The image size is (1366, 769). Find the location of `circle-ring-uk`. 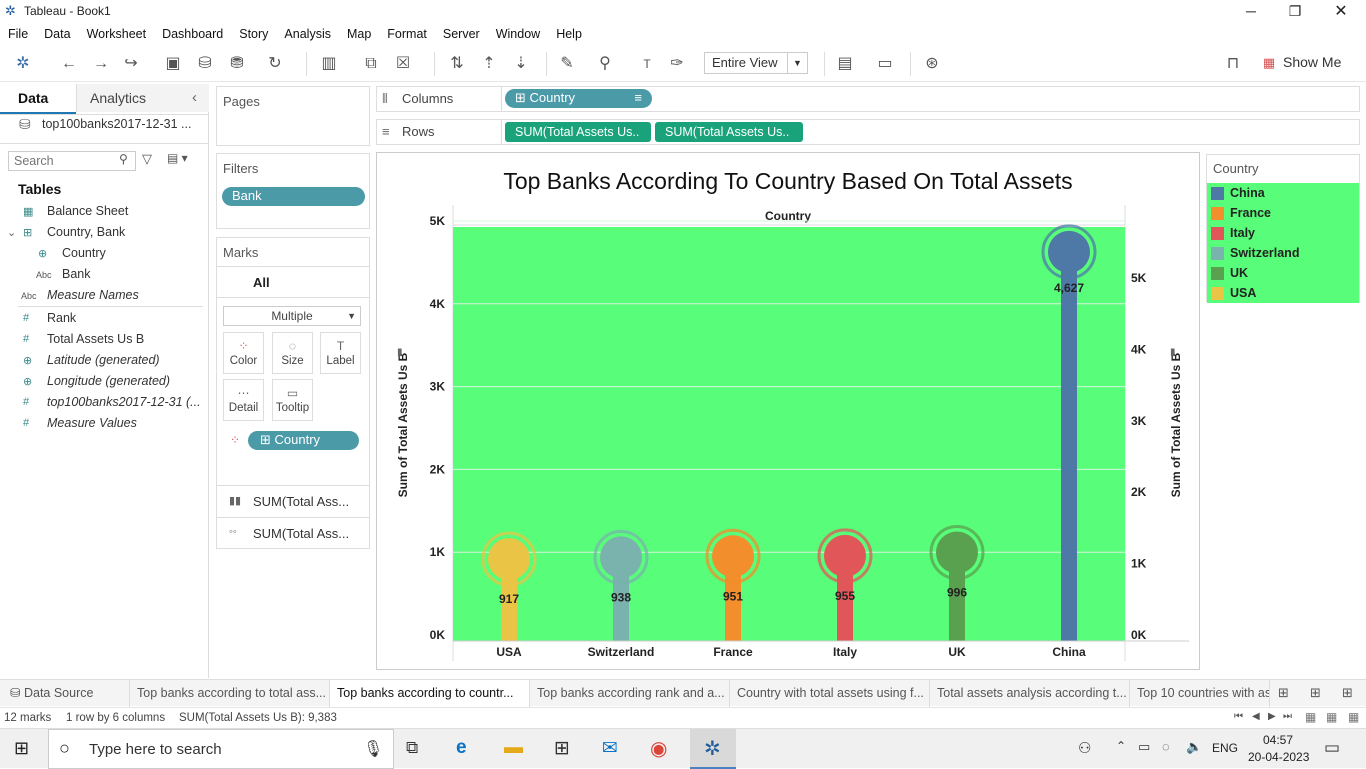

circle-ring-uk is located at coordinates (957, 553).